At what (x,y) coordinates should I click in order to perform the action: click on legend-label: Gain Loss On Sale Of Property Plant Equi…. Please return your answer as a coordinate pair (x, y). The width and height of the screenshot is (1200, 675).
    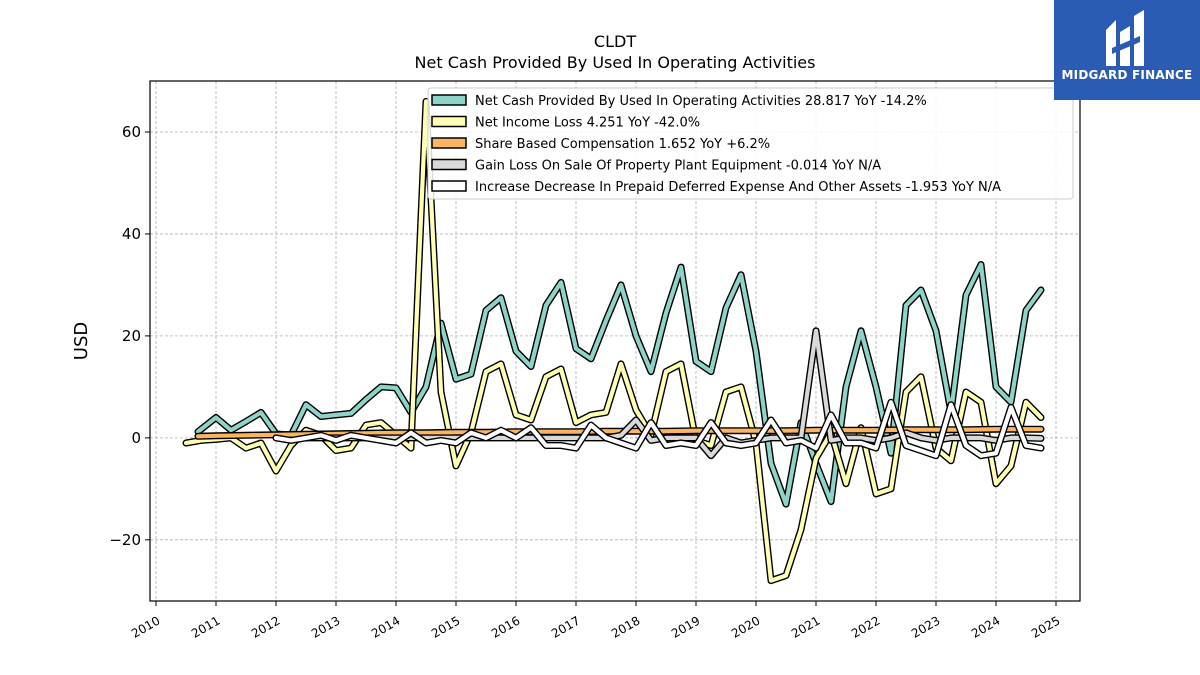
    Looking at the image, I should click on (678, 166).